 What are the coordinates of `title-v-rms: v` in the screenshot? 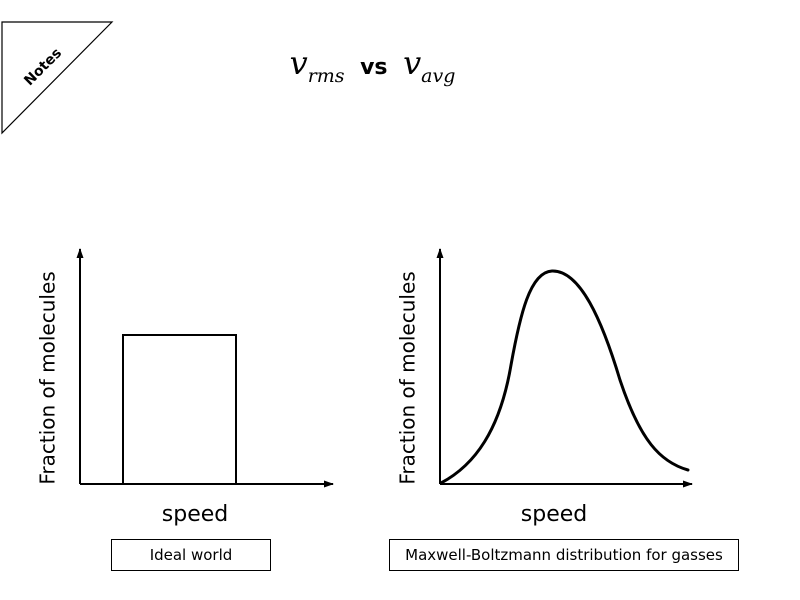 It's located at (298, 63).